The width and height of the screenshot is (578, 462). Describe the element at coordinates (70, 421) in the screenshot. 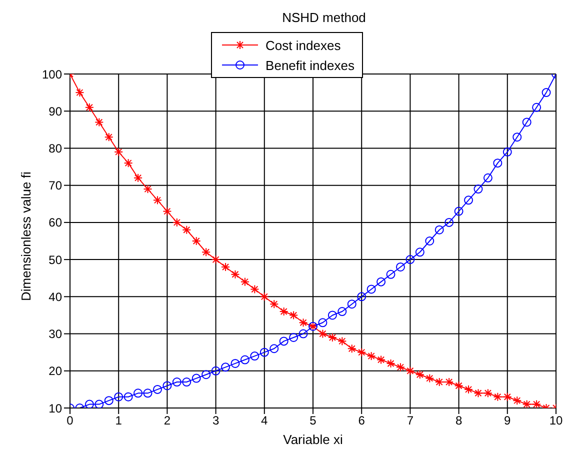

I see `x-tick-label: 0` at that location.